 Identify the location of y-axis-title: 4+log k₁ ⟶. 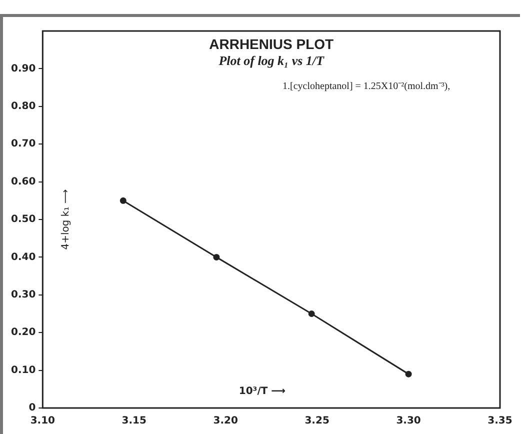
(66, 219).